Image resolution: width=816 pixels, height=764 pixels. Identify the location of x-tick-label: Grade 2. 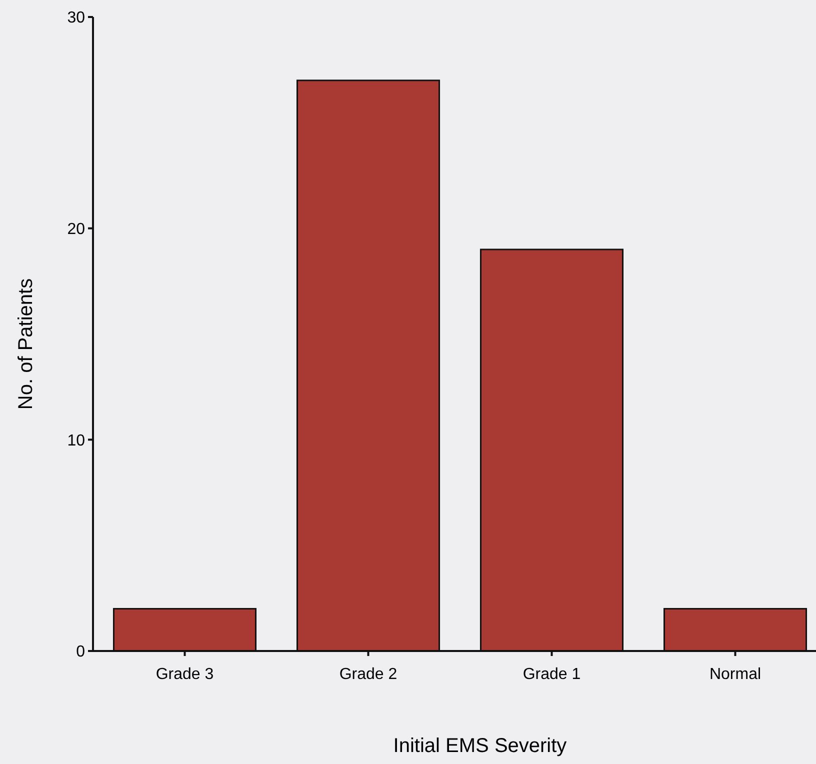
(368, 674).